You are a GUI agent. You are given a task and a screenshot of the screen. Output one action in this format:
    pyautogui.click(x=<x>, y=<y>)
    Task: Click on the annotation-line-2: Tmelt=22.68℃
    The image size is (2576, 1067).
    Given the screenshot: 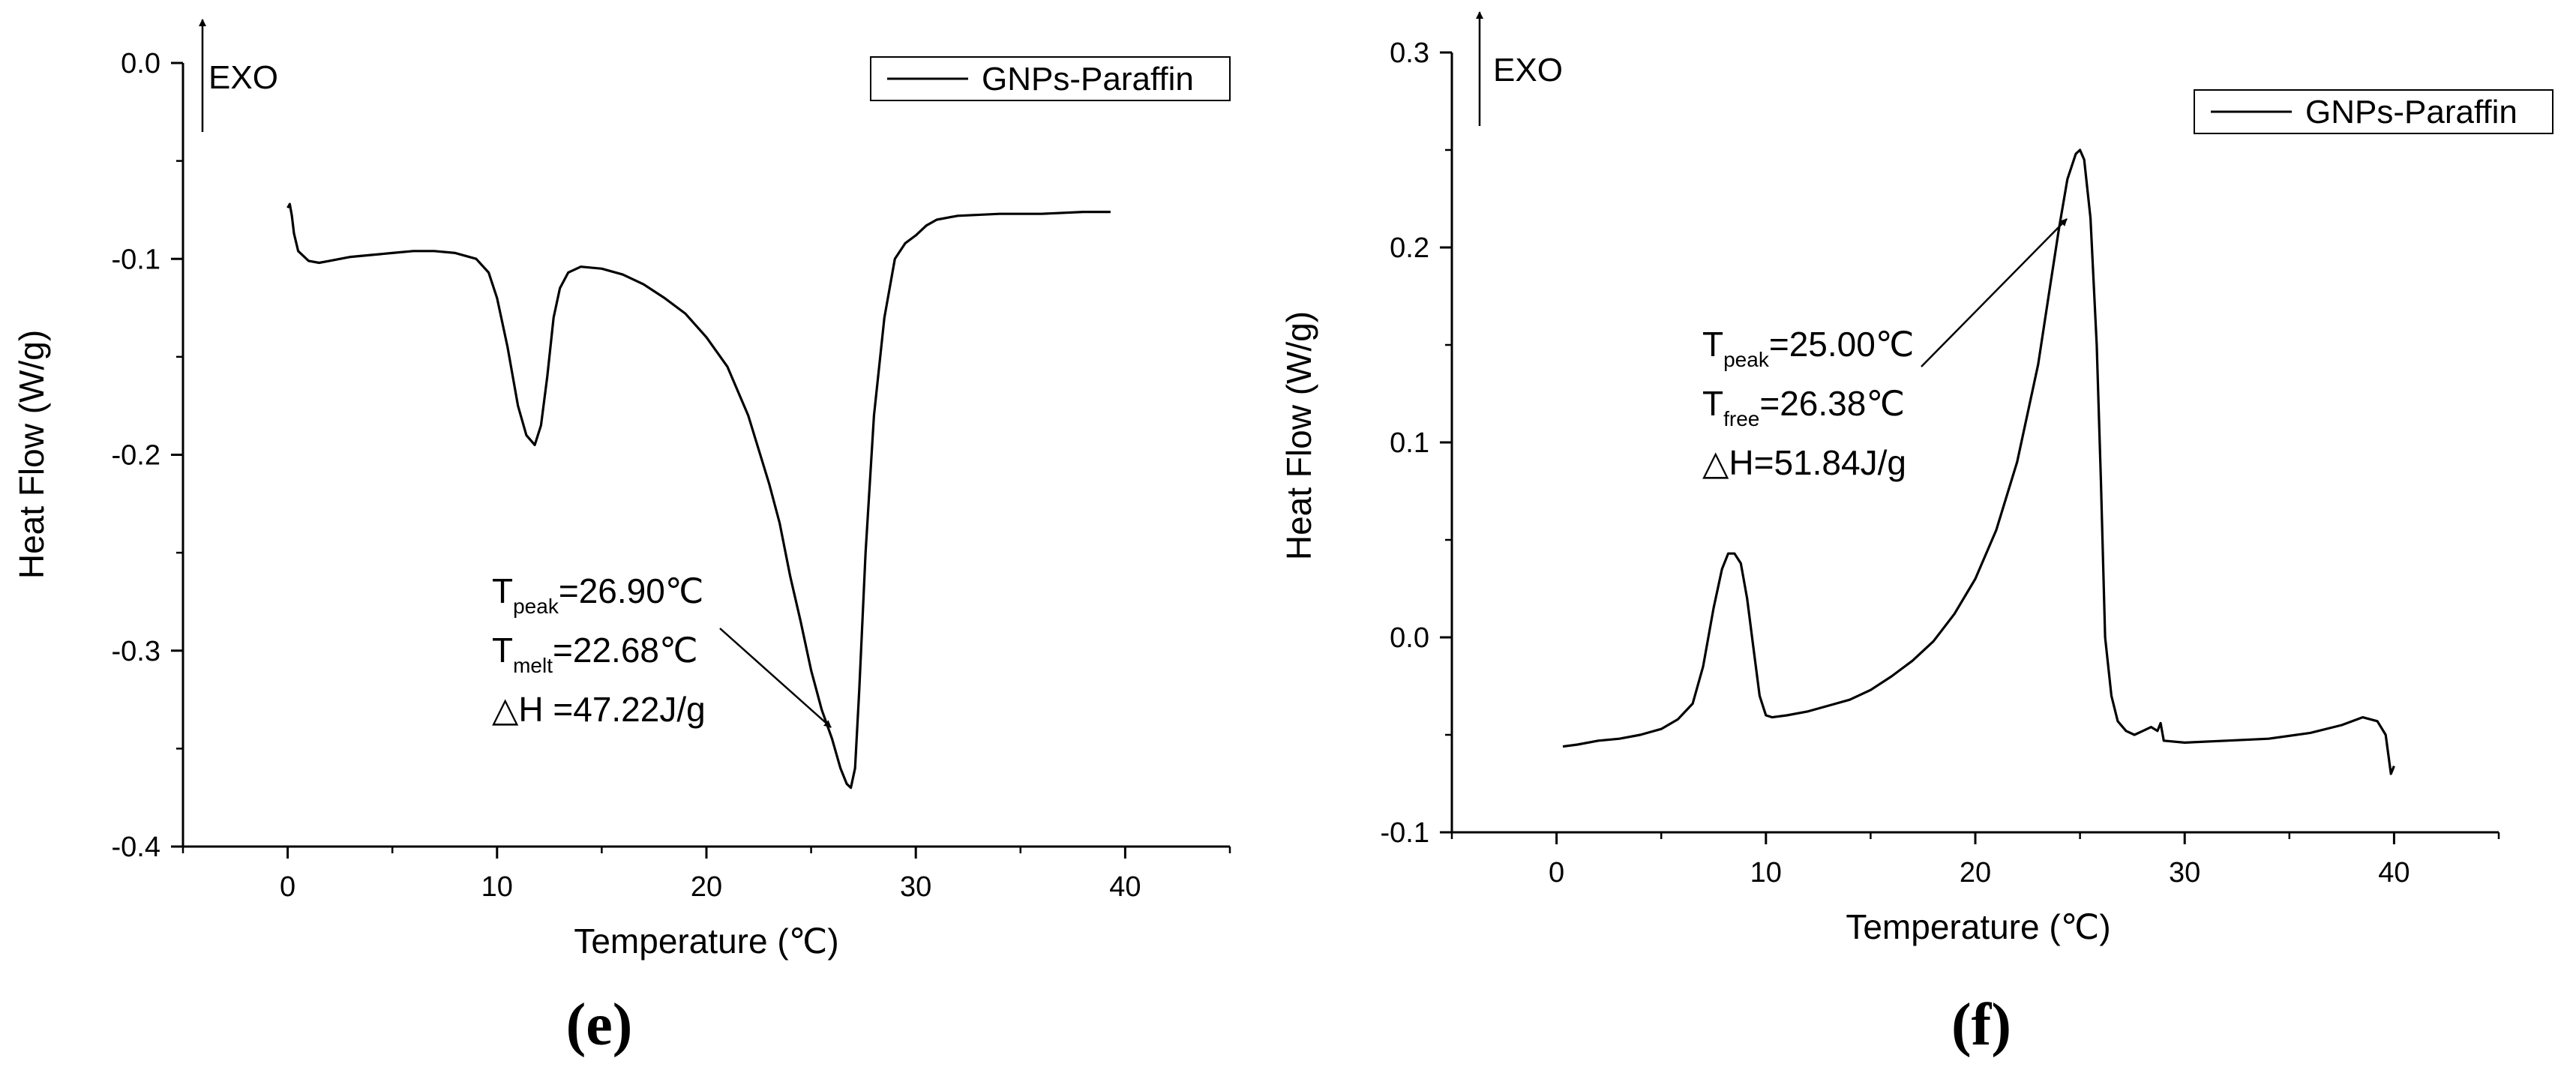 What is the action you would take?
    pyautogui.click(x=595, y=654)
    